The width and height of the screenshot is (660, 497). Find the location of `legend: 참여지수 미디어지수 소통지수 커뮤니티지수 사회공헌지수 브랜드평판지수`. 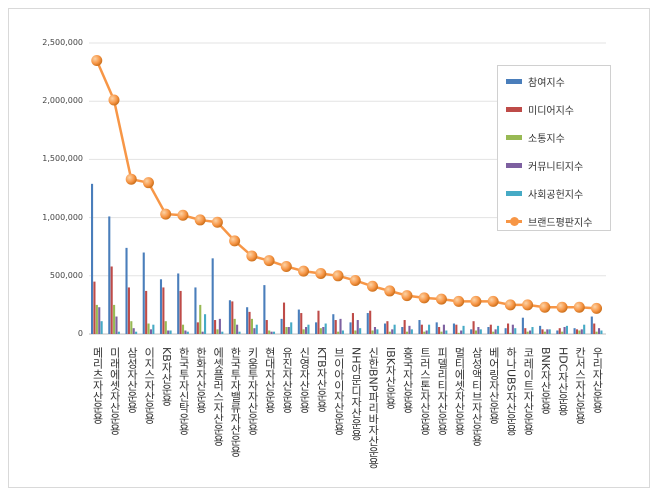

legend: 참여지수 미디어지수 소통지수 커뮤니티지수 사회공헌지수 브랜드평판지수 is located at coordinates (554, 148).